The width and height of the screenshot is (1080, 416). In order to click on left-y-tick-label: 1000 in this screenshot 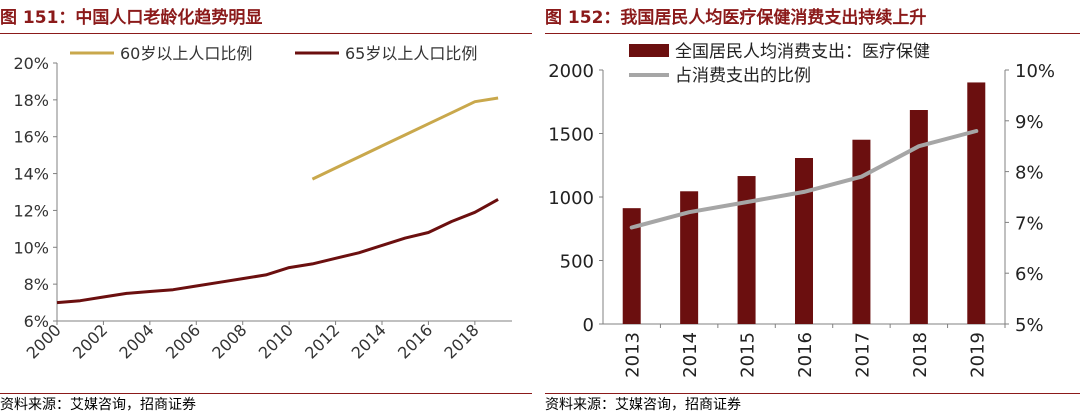, I will do `click(571, 198)`.